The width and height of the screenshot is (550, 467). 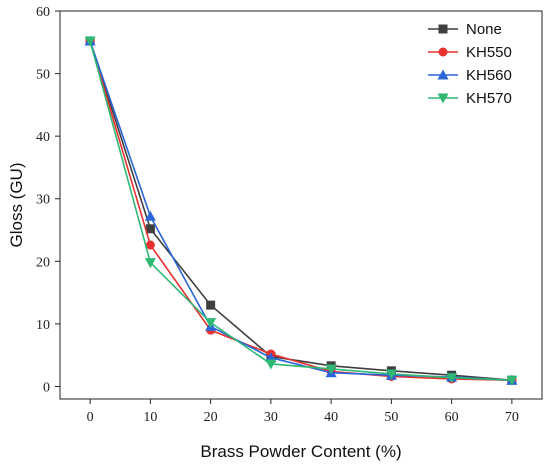 What do you see at coordinates (489, 98) in the screenshot?
I see `legend-label: KH570` at bounding box center [489, 98].